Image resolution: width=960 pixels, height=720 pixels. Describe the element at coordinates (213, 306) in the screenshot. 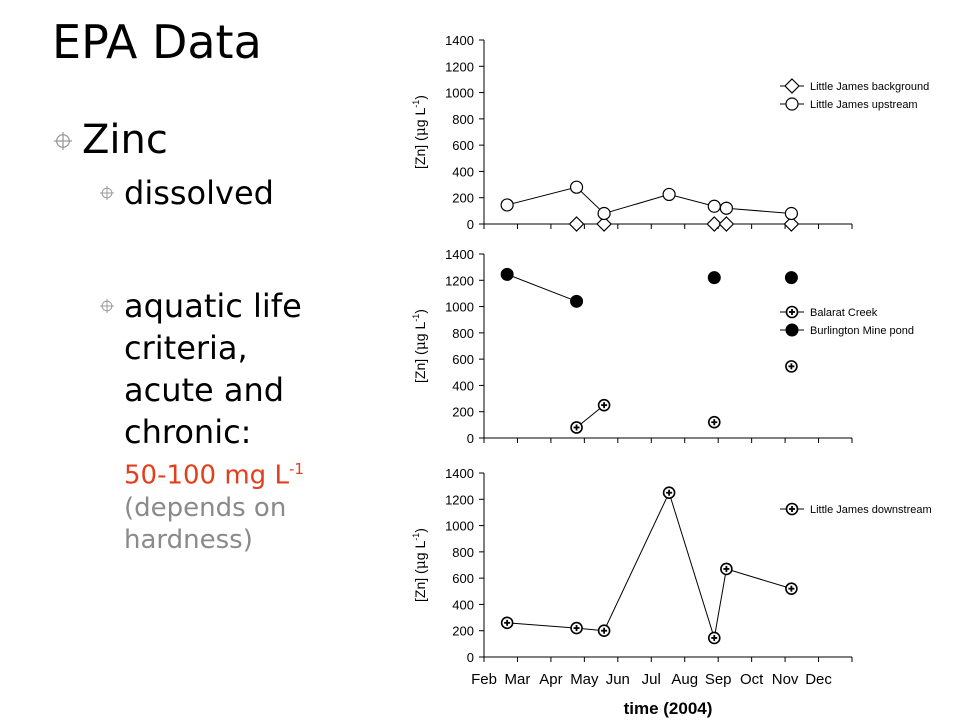

I see `criteria-line: aquatic life` at that location.